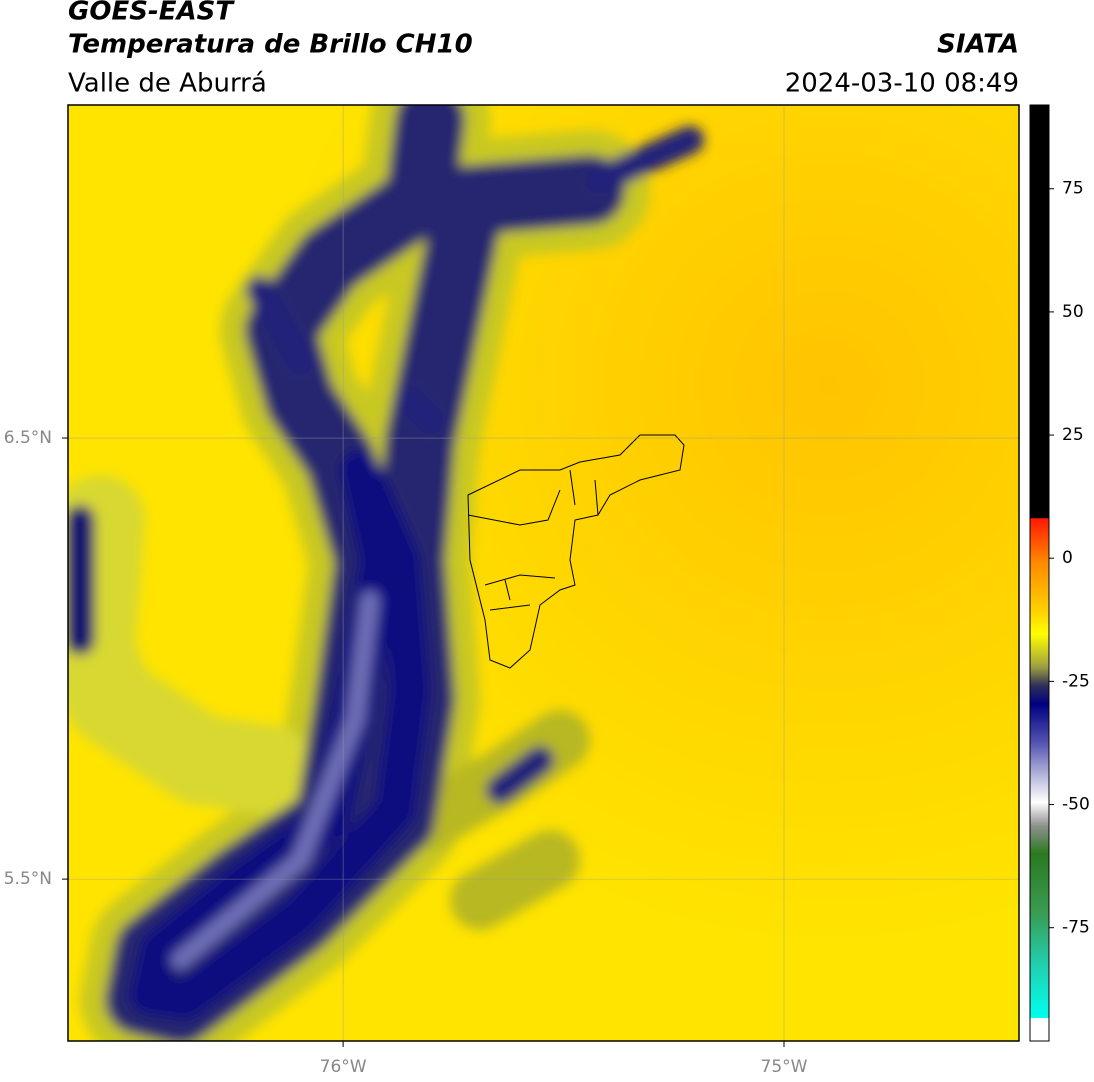  I want to click on x-tick-label: 75°W, so click(784, 1067).